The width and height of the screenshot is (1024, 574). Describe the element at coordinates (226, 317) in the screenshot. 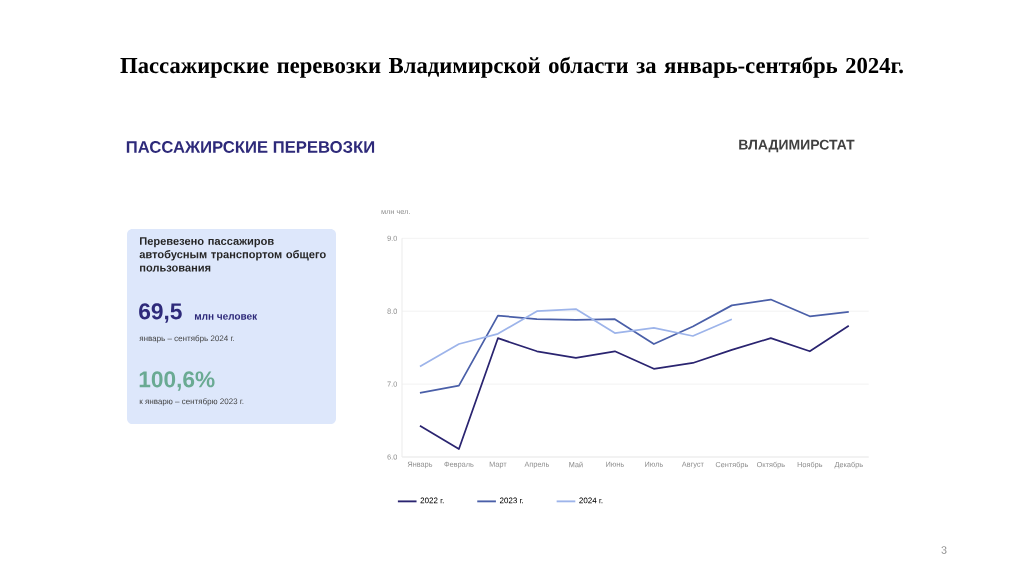

I see `text: млн человек` at that location.